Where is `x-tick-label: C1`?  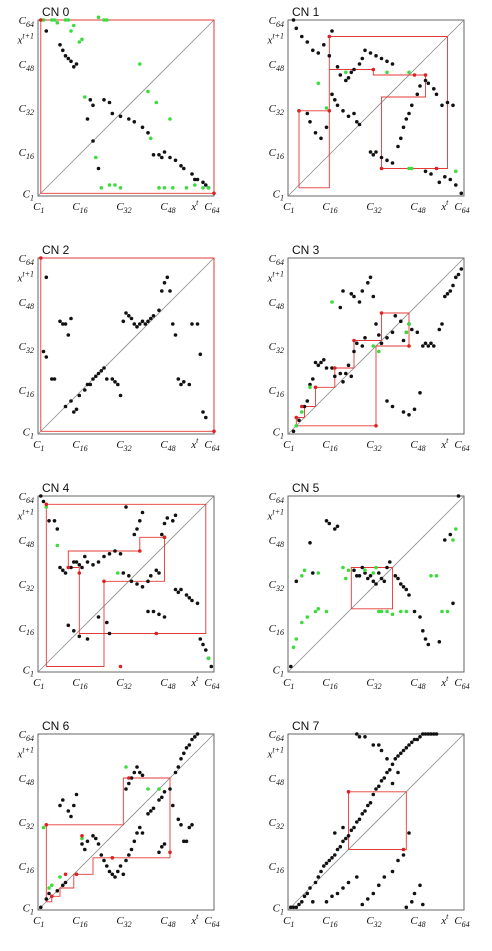 x-tick-label: C1 is located at coordinates (288, 684).